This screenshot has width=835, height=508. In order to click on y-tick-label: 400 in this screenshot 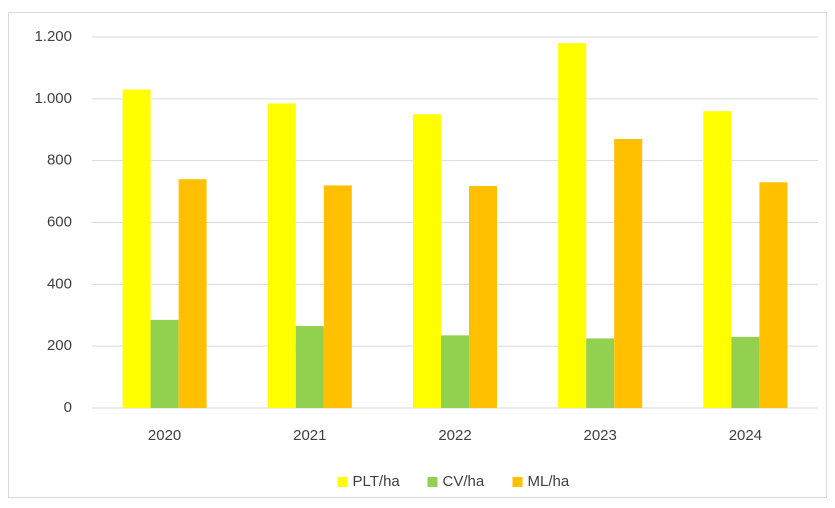, I will do `click(59, 283)`.